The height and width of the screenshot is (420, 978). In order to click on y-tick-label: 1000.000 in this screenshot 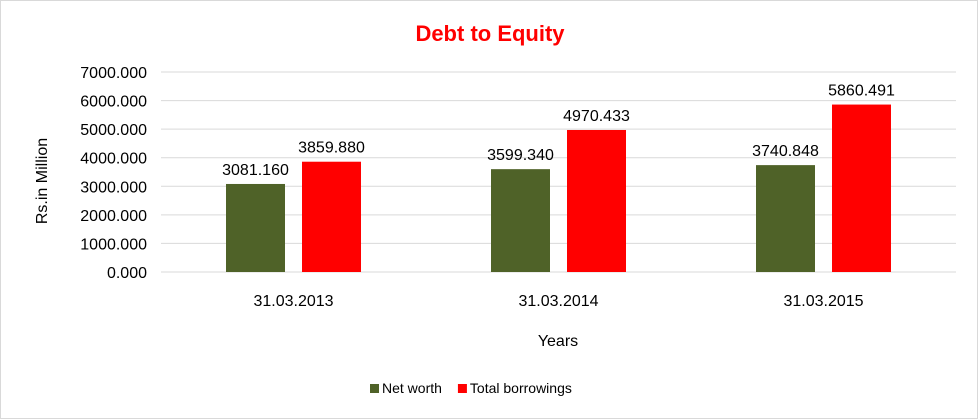, I will do `click(113, 244)`.